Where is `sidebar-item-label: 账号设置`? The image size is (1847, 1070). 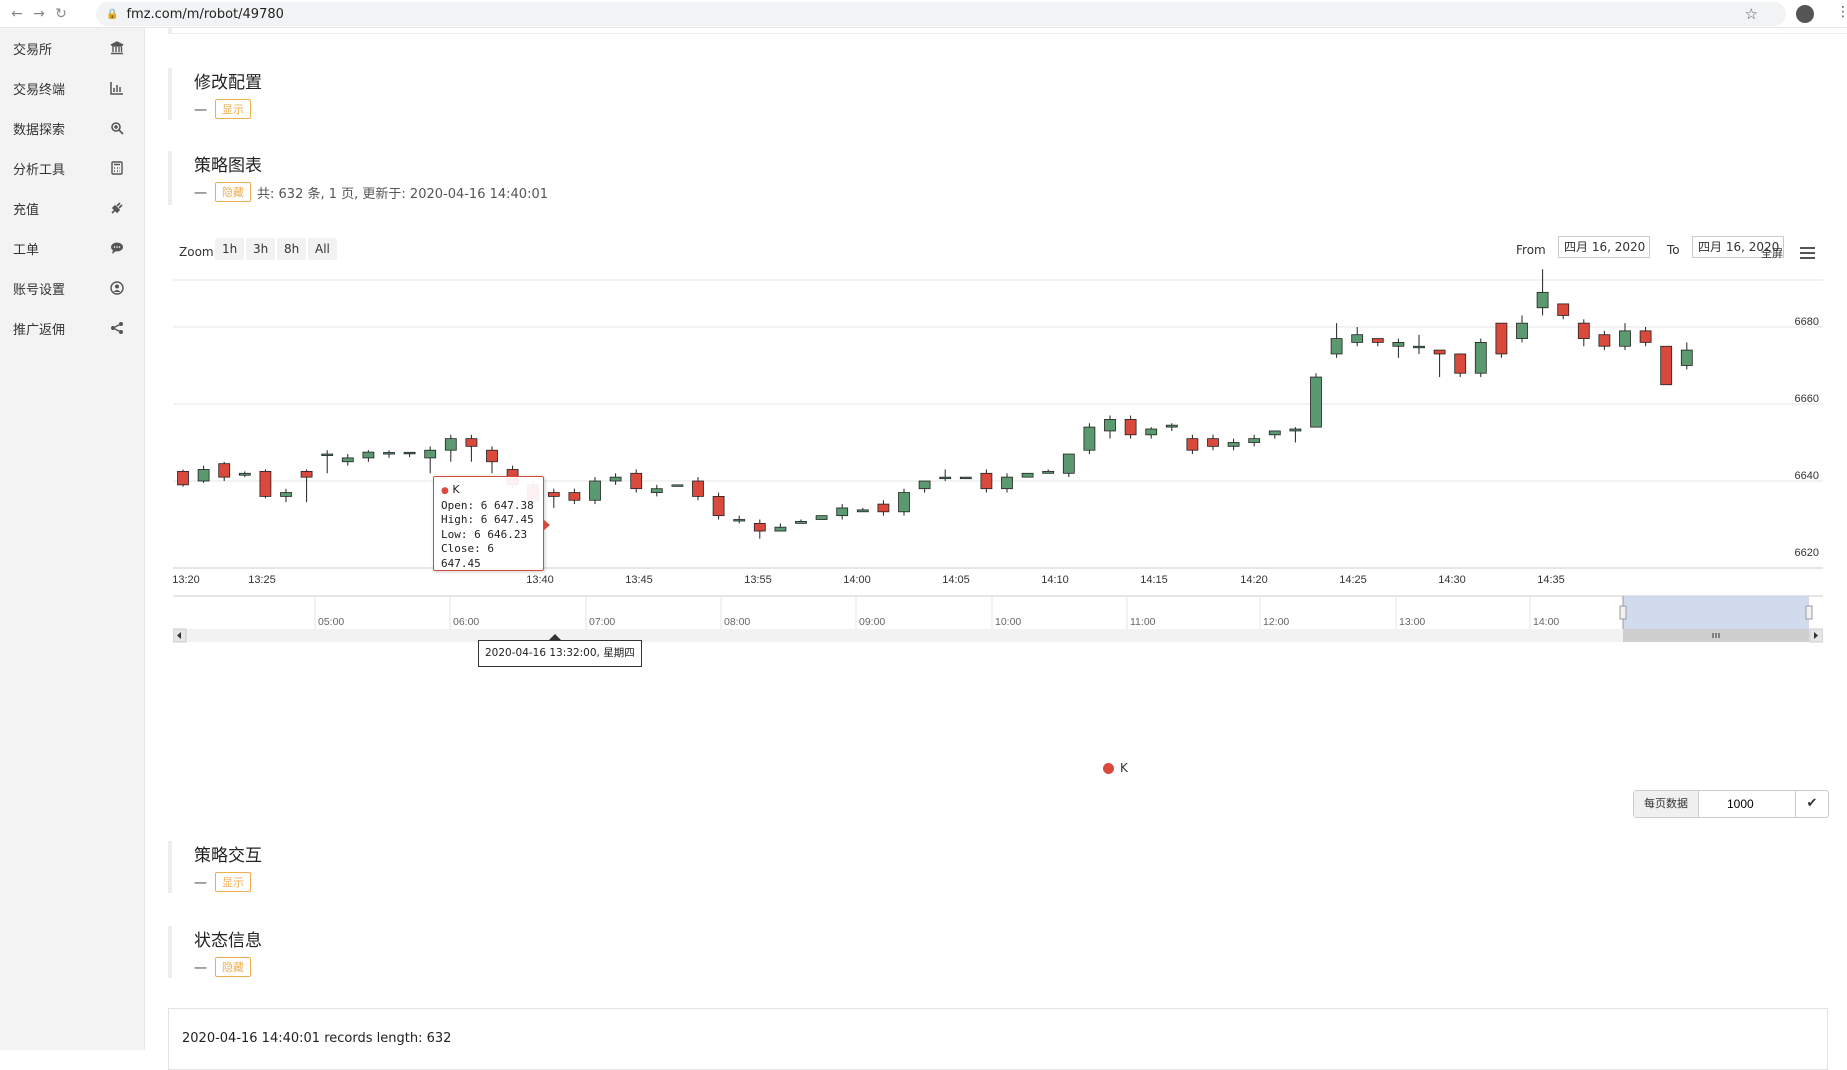
sidebar-item-label: 账号设置 is located at coordinates (39, 290).